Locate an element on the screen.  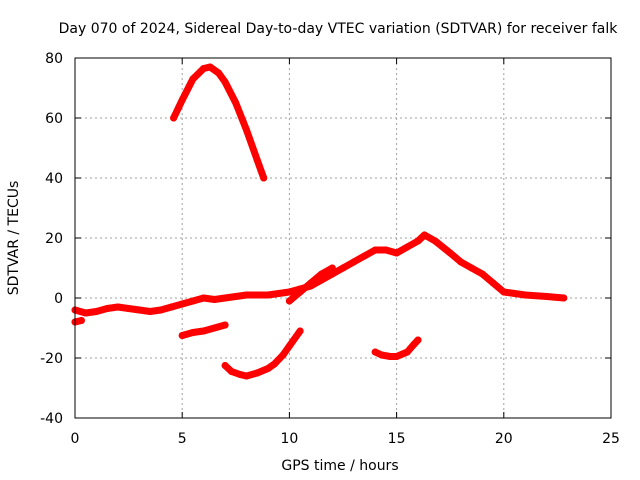
y-axis-label: SDTVAR / TECUs is located at coordinates (14, 238).